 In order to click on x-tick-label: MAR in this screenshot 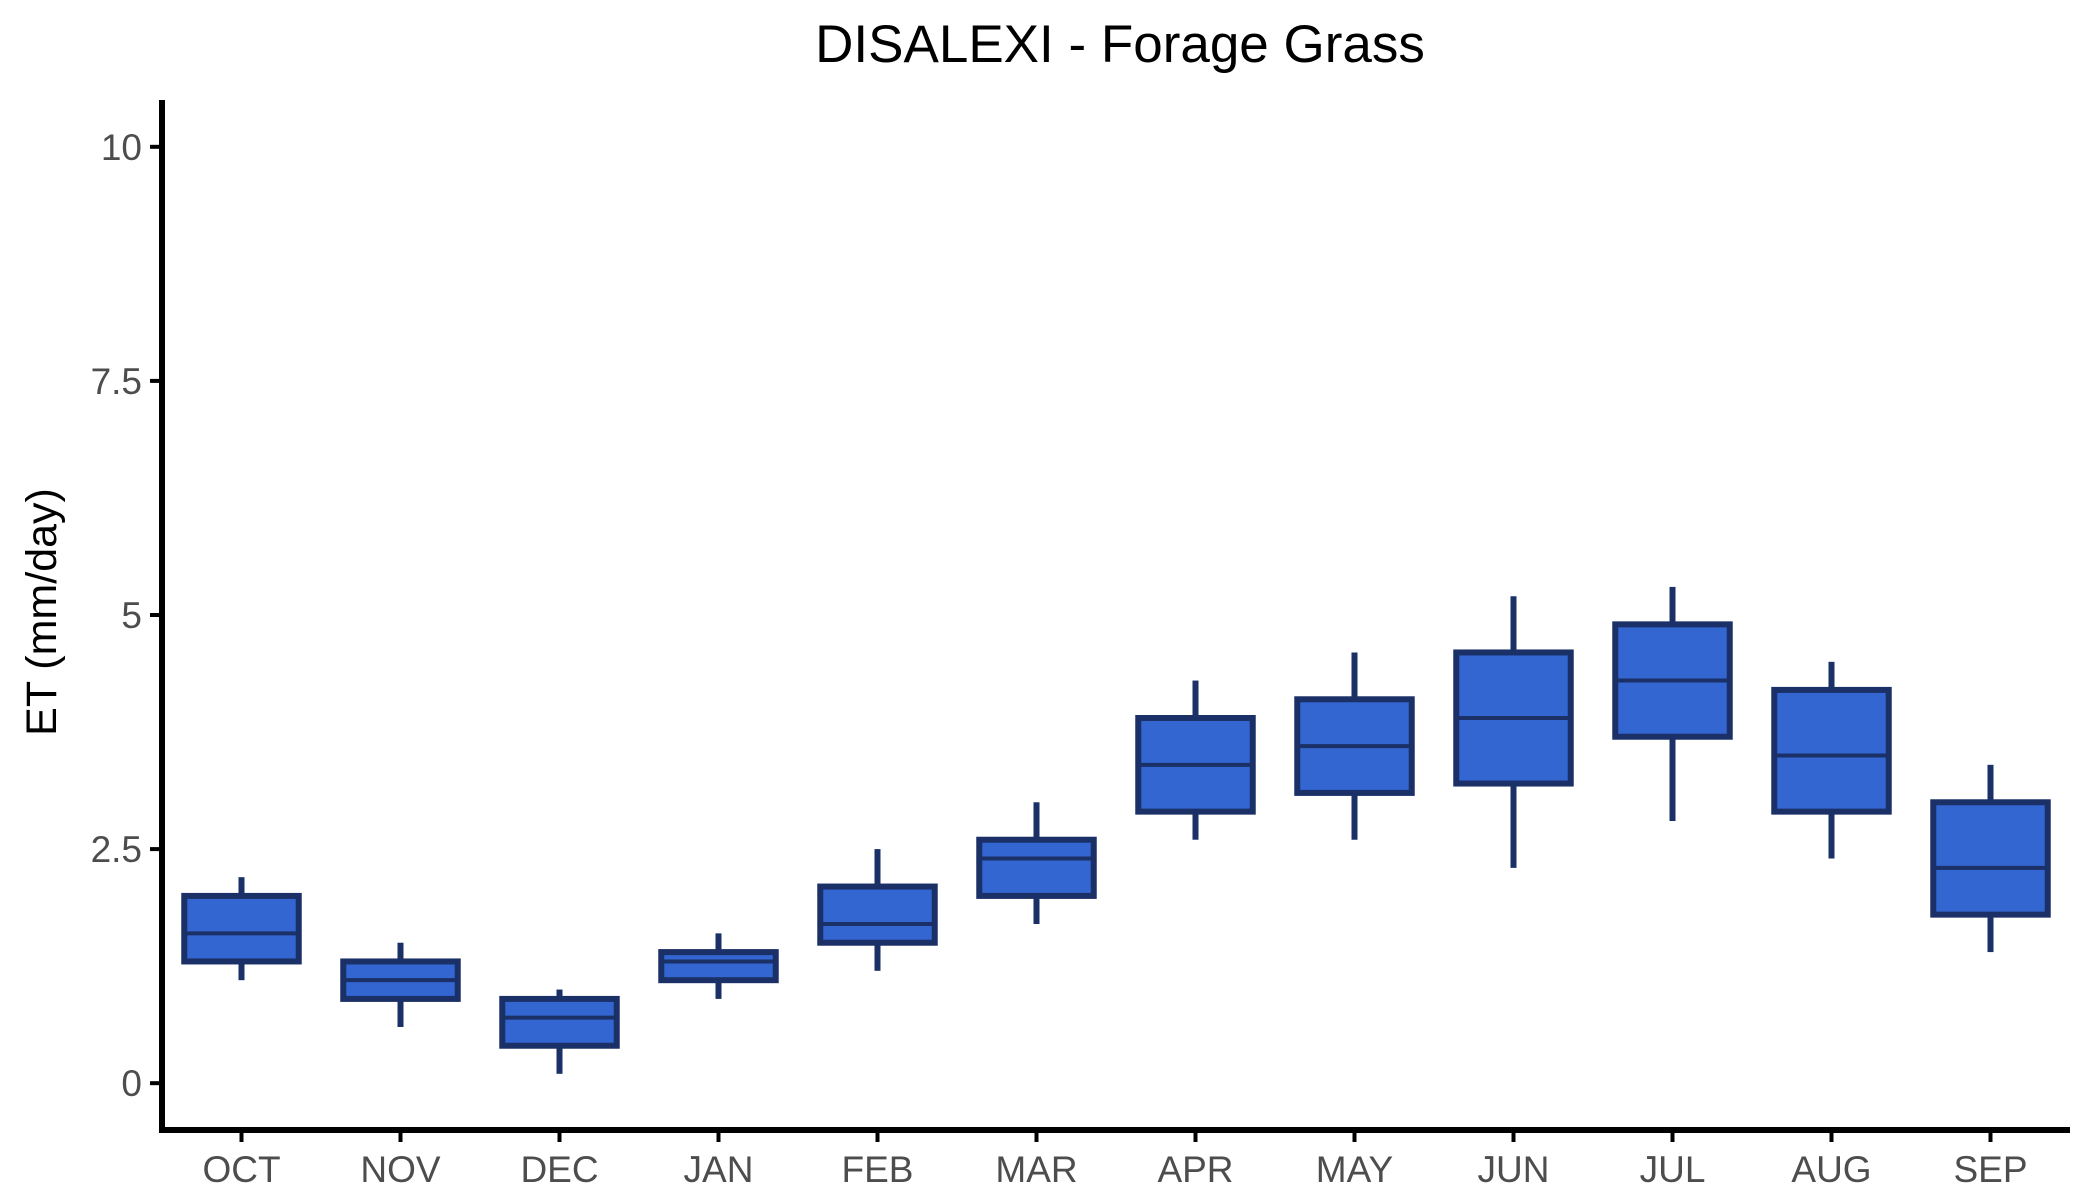, I will do `click(1036, 1169)`.